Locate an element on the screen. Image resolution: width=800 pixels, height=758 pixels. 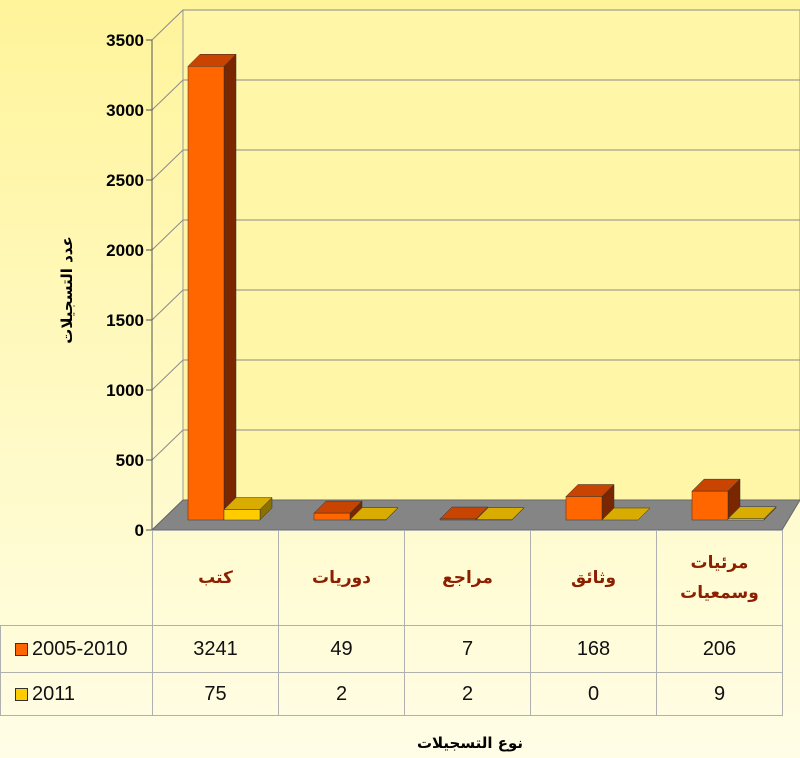
legend-label: 2011 is located at coordinates (54, 693).